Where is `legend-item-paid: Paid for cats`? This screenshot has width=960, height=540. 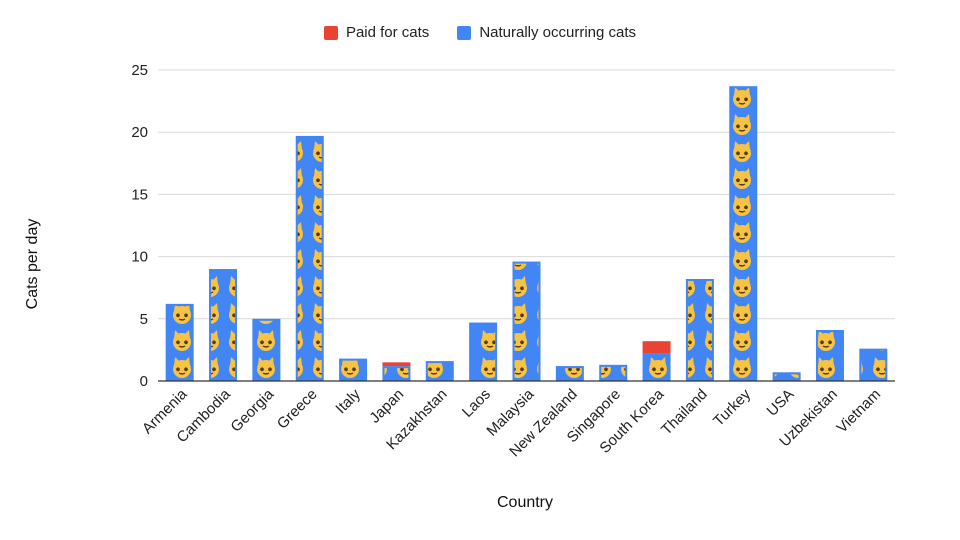 legend-item-paid: Paid for cats is located at coordinates (376, 32).